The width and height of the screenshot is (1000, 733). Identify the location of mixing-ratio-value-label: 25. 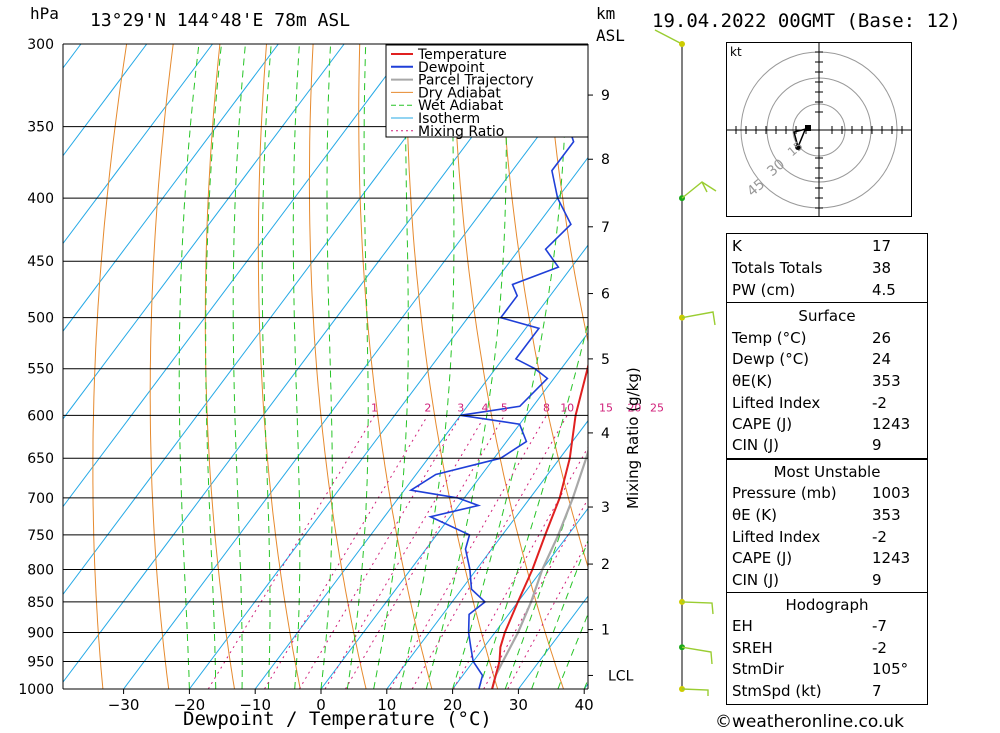
(657, 407).